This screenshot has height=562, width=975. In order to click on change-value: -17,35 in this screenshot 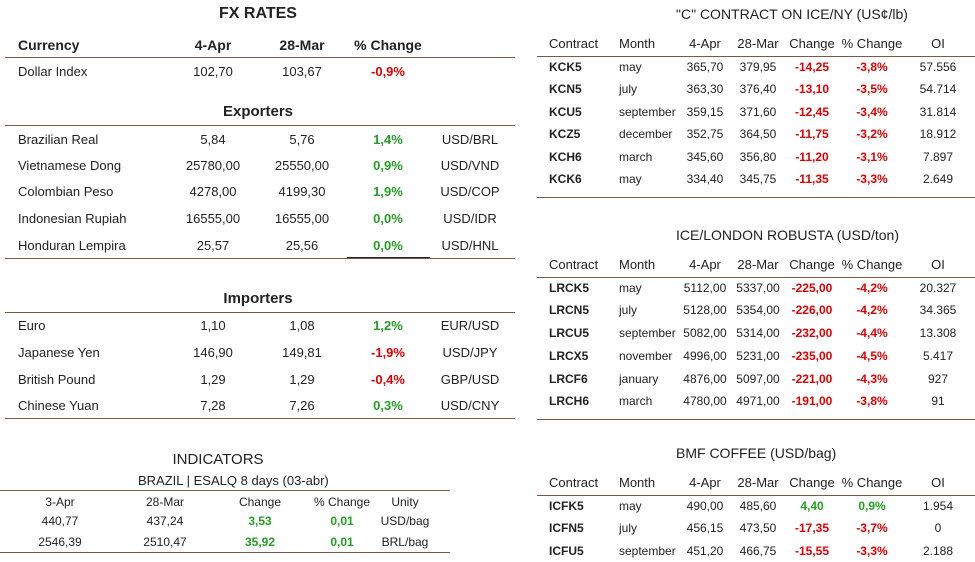, I will do `click(812, 528)`.